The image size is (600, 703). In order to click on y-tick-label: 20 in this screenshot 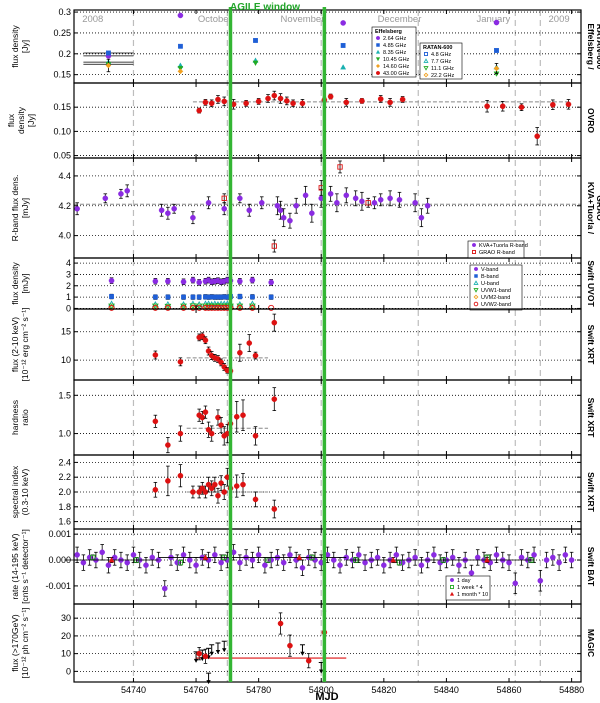, I will do `click(66, 636)`.